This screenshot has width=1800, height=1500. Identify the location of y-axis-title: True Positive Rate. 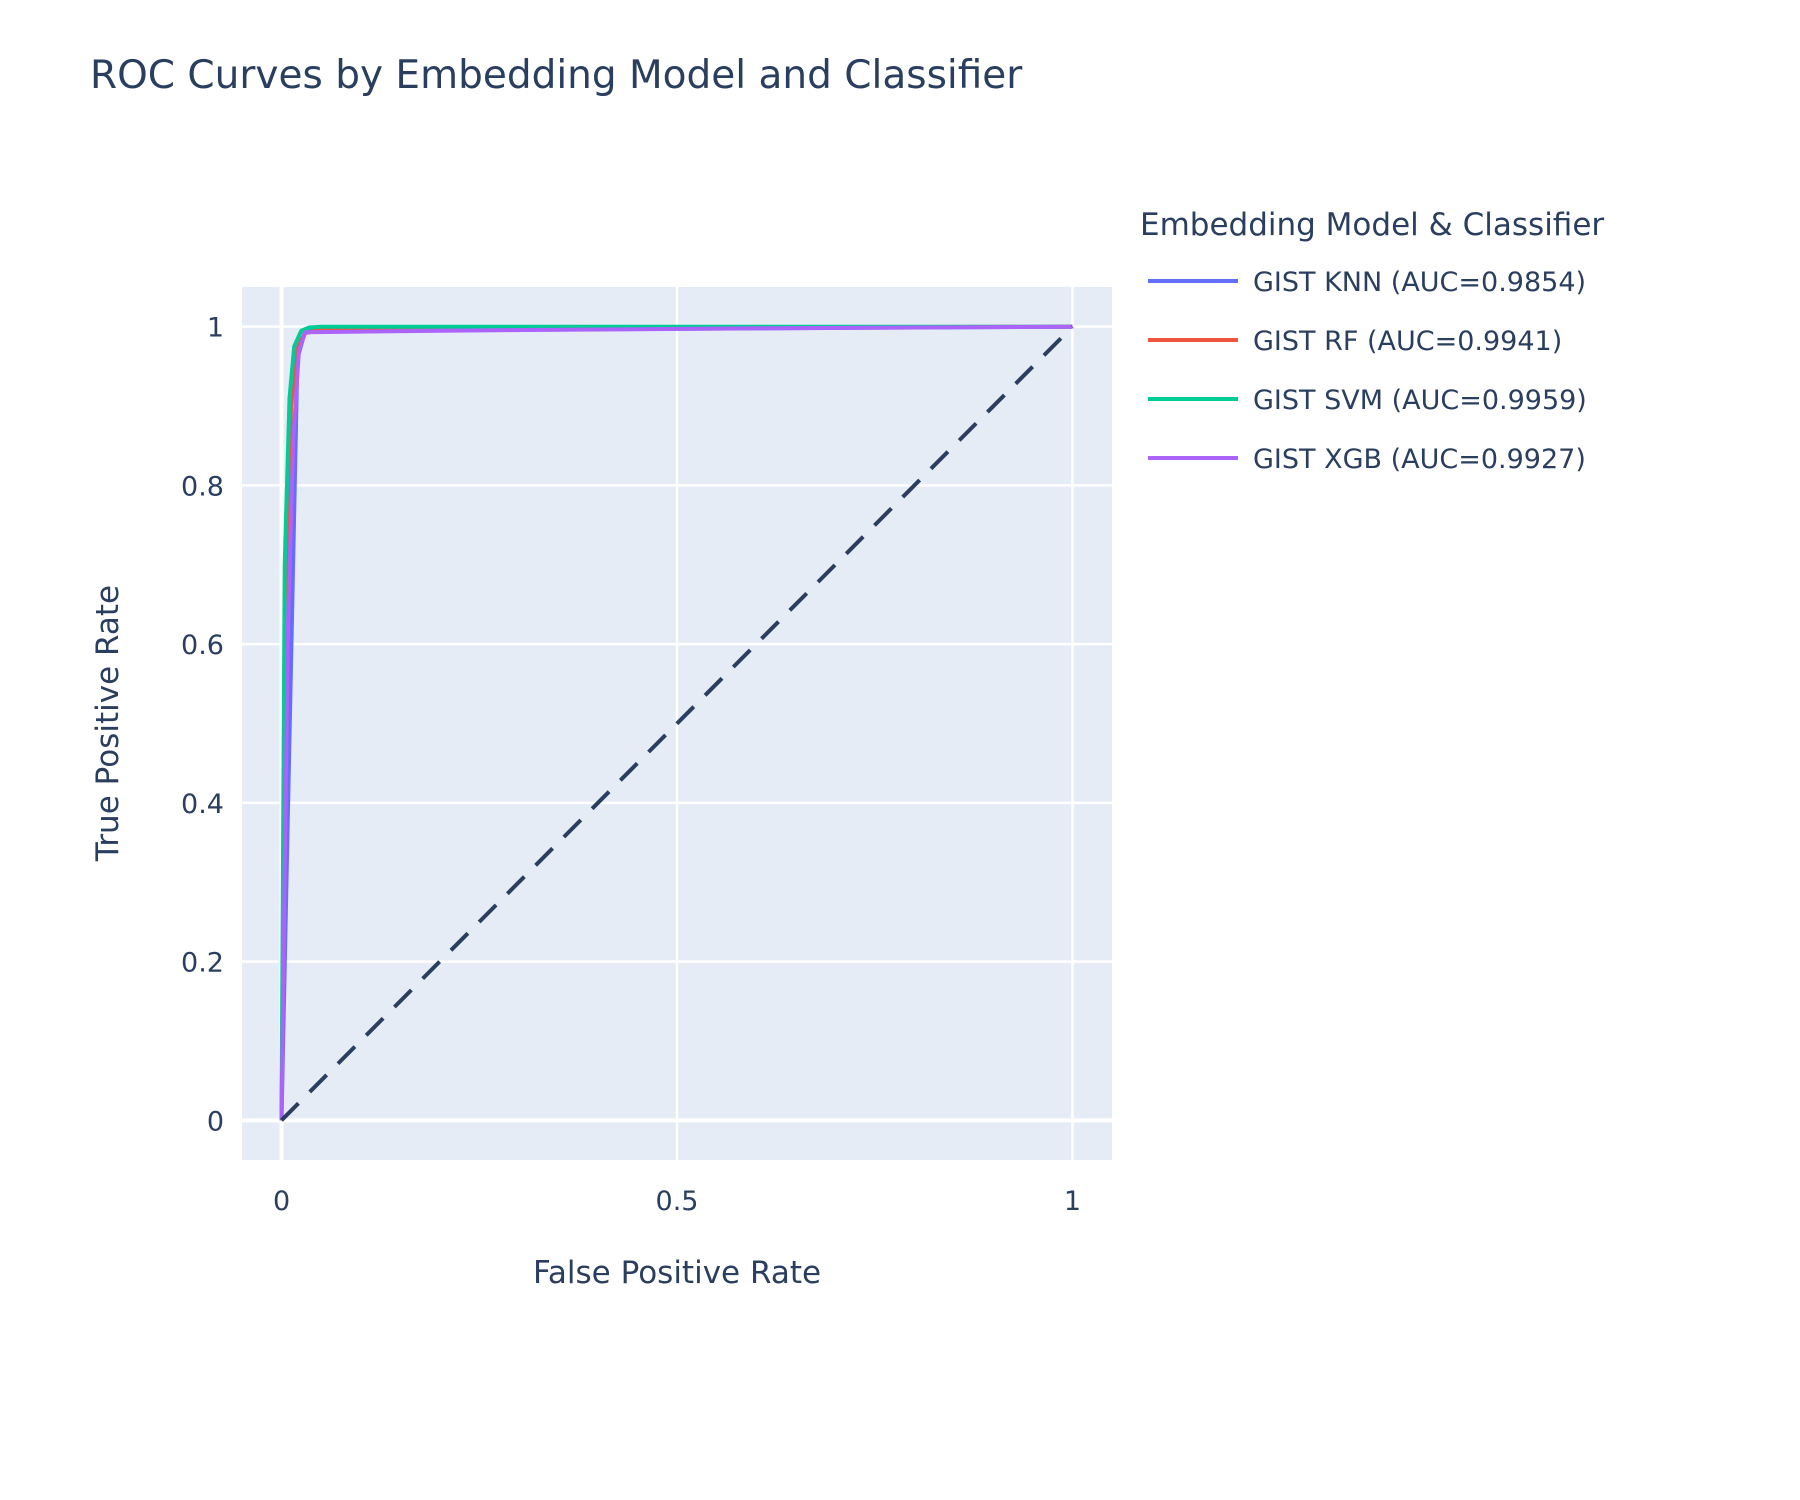
(108, 723).